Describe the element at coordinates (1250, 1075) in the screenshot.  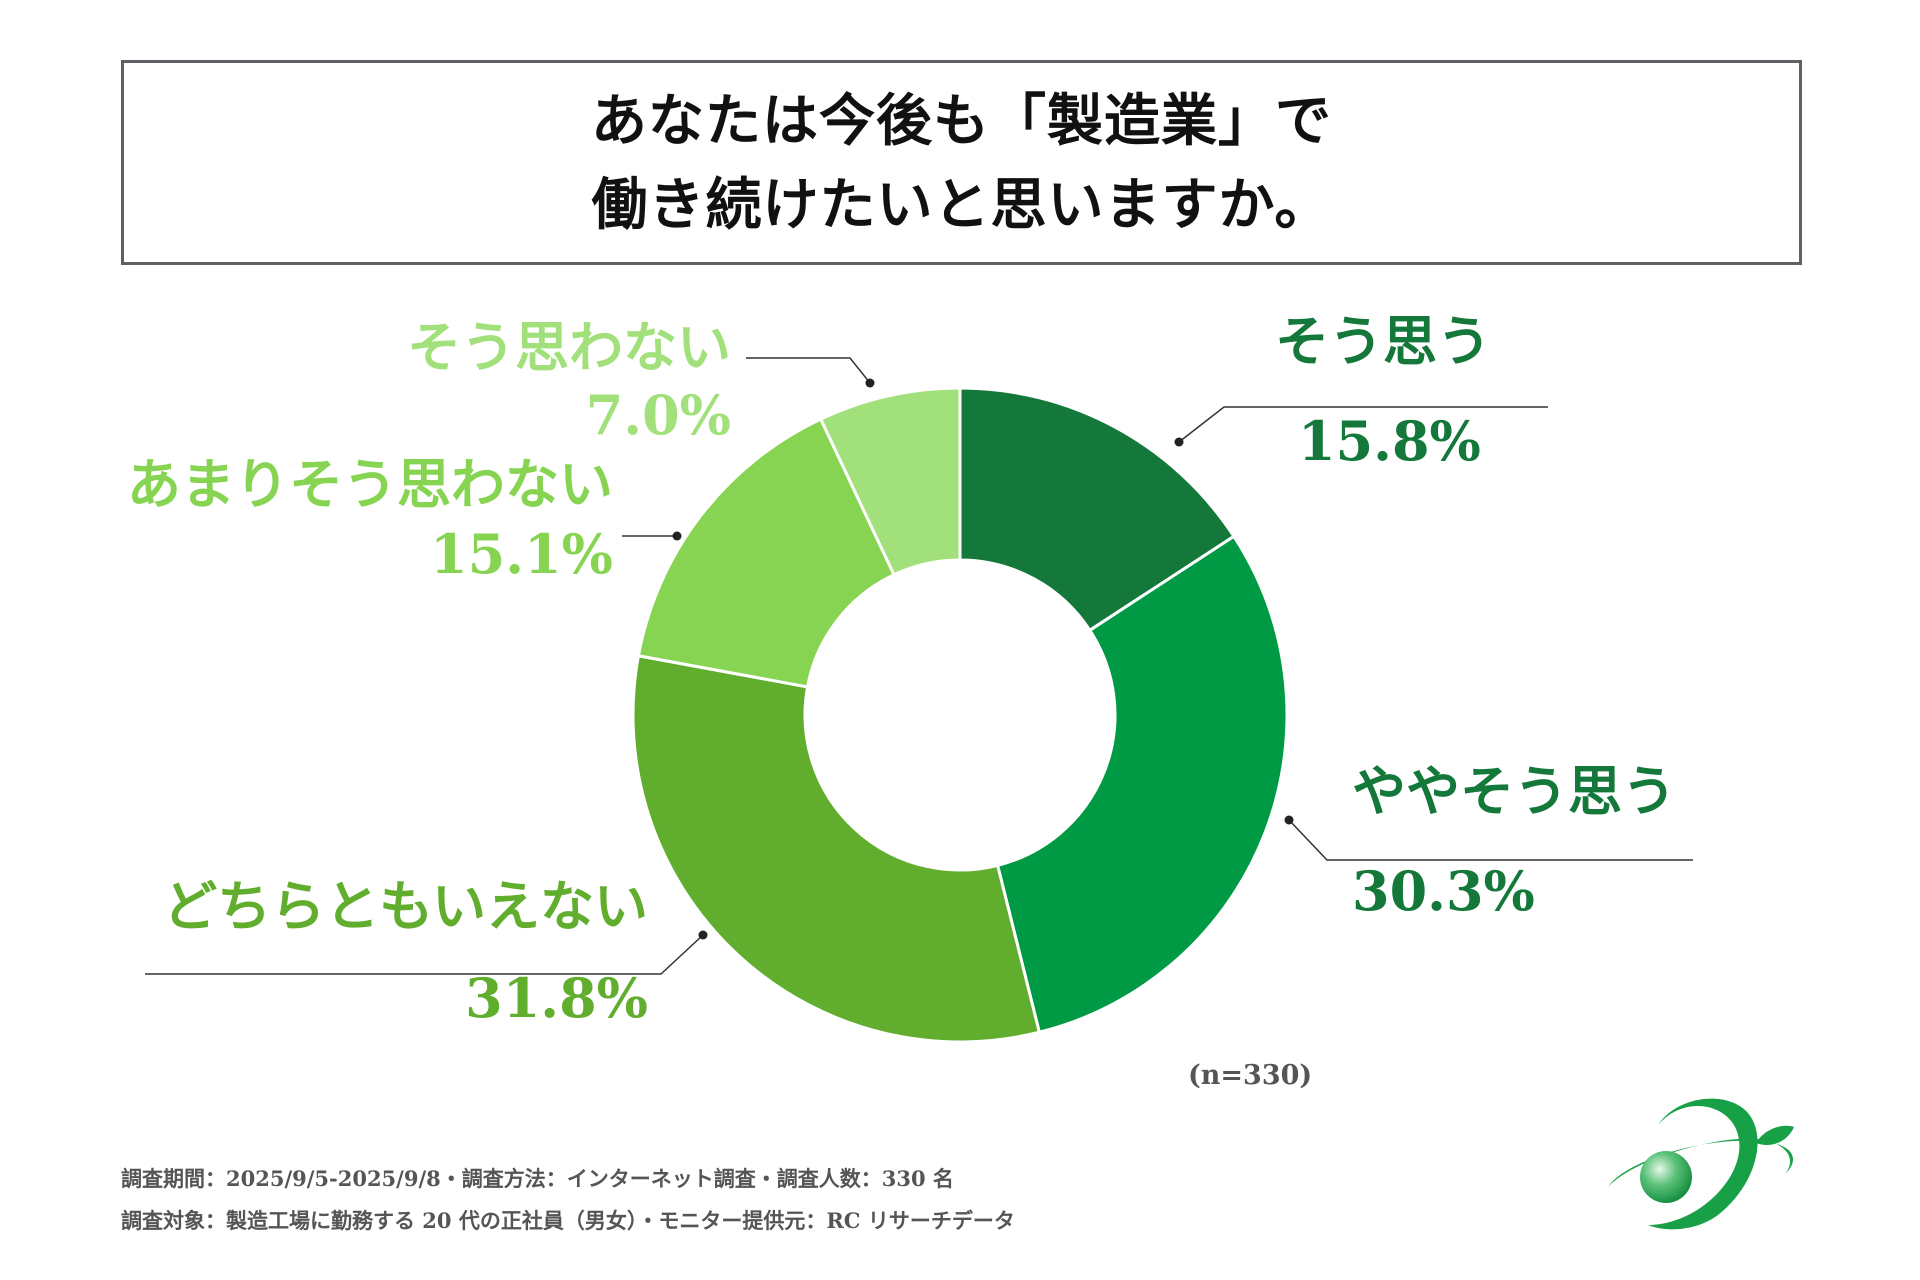
I see `sample-size-note: (n=330)` at that location.